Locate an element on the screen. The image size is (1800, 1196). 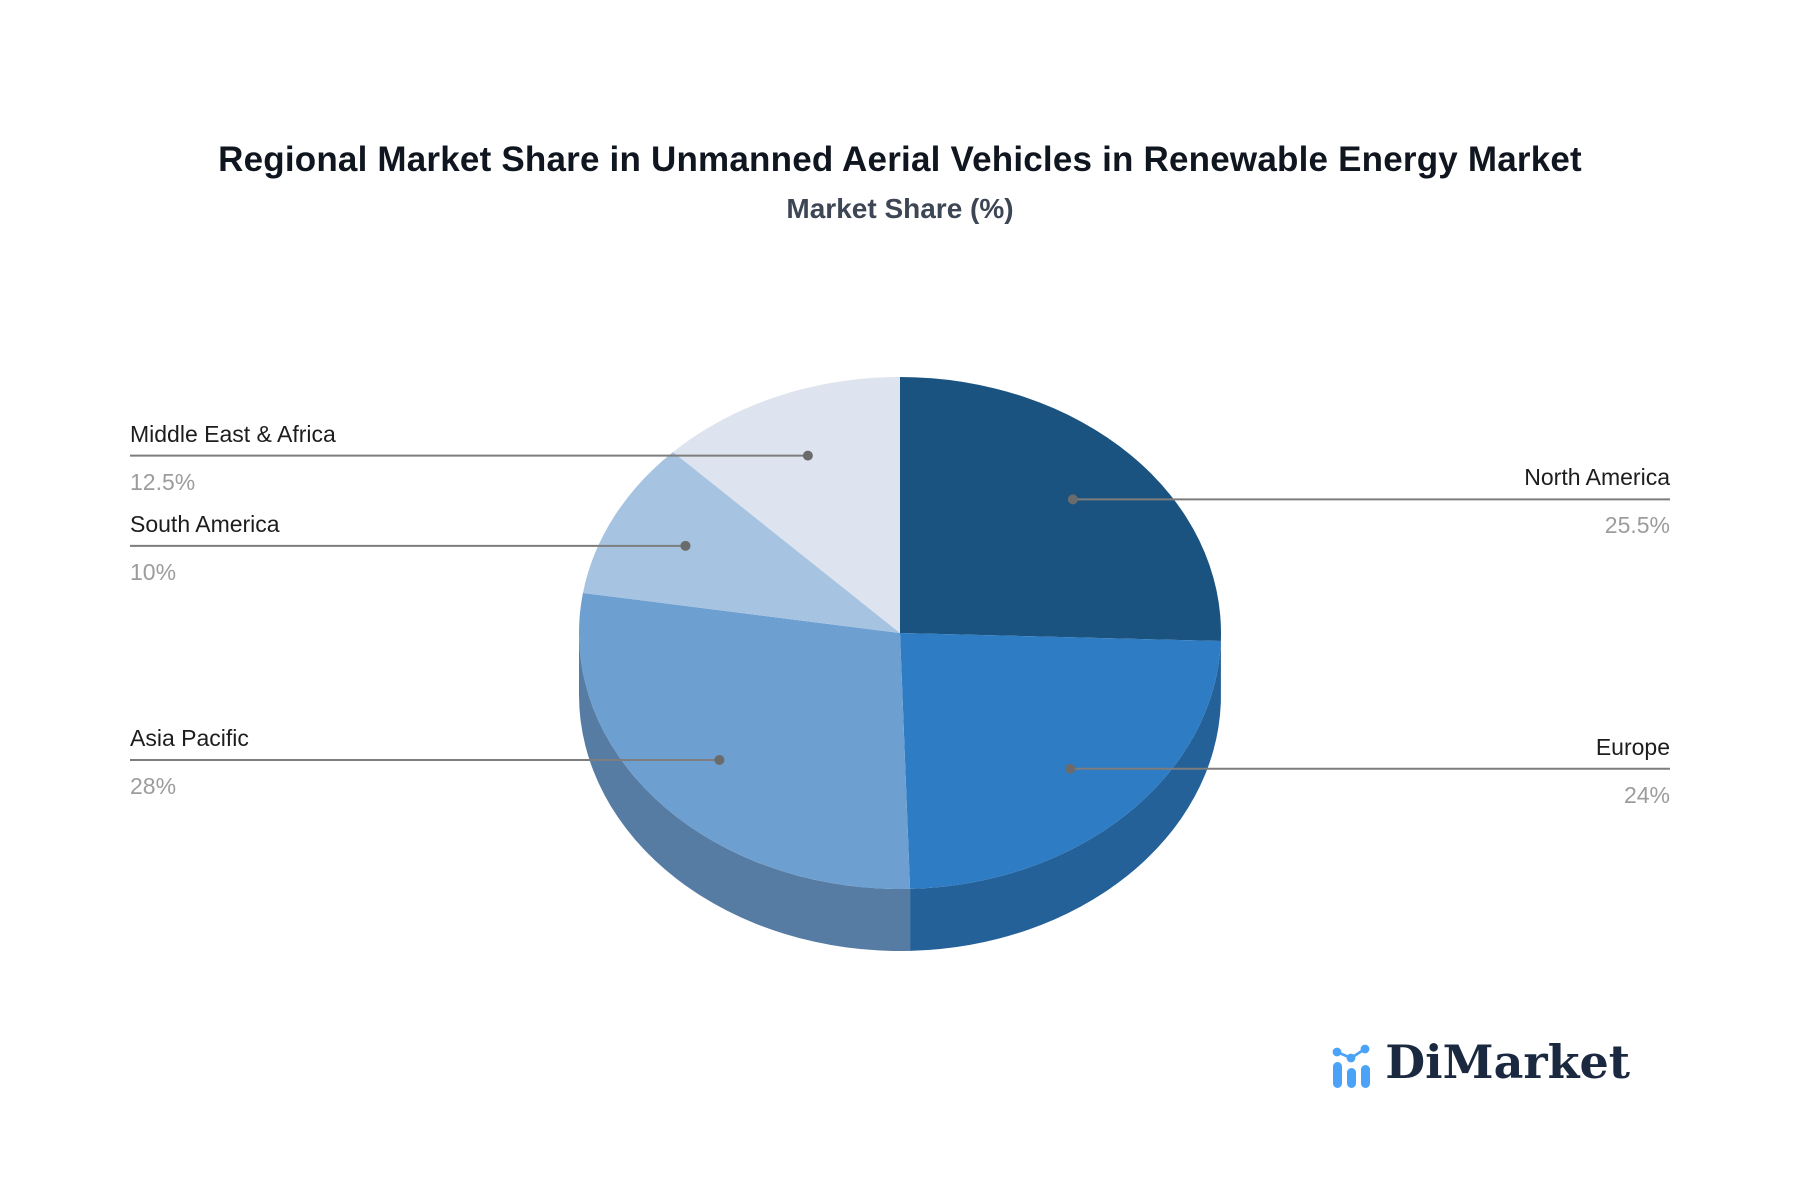
dimarket-logo: DiMarket is located at coordinates (1480, 1062).